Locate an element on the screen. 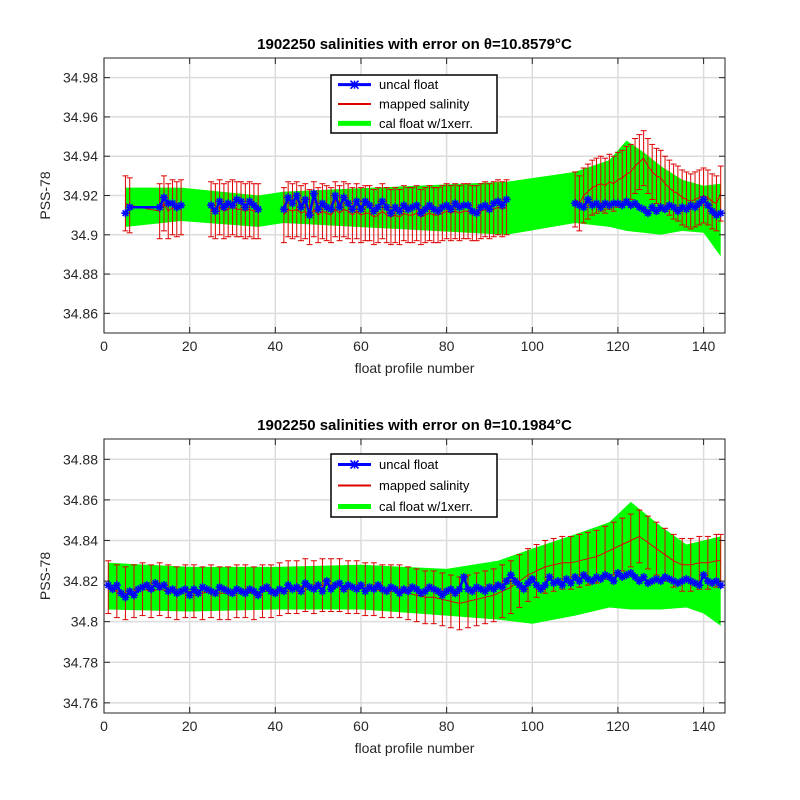 This screenshot has width=800, height=800. x-axis-label: float profile number is located at coordinates (415, 368).